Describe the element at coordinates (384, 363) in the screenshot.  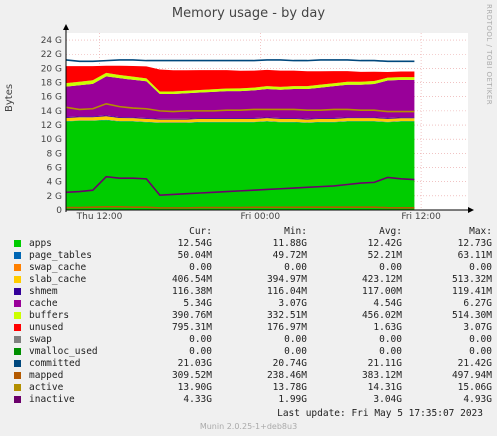
I see `legend-avg-value: 21.11G` at that location.